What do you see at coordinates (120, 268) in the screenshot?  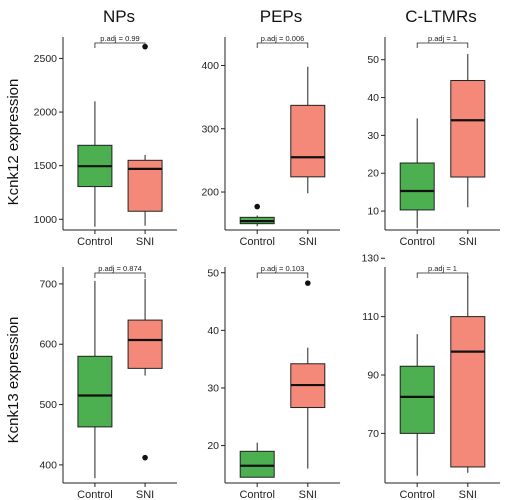 I see `p-adj-annotation: p.adj = 0.874` at bounding box center [120, 268].